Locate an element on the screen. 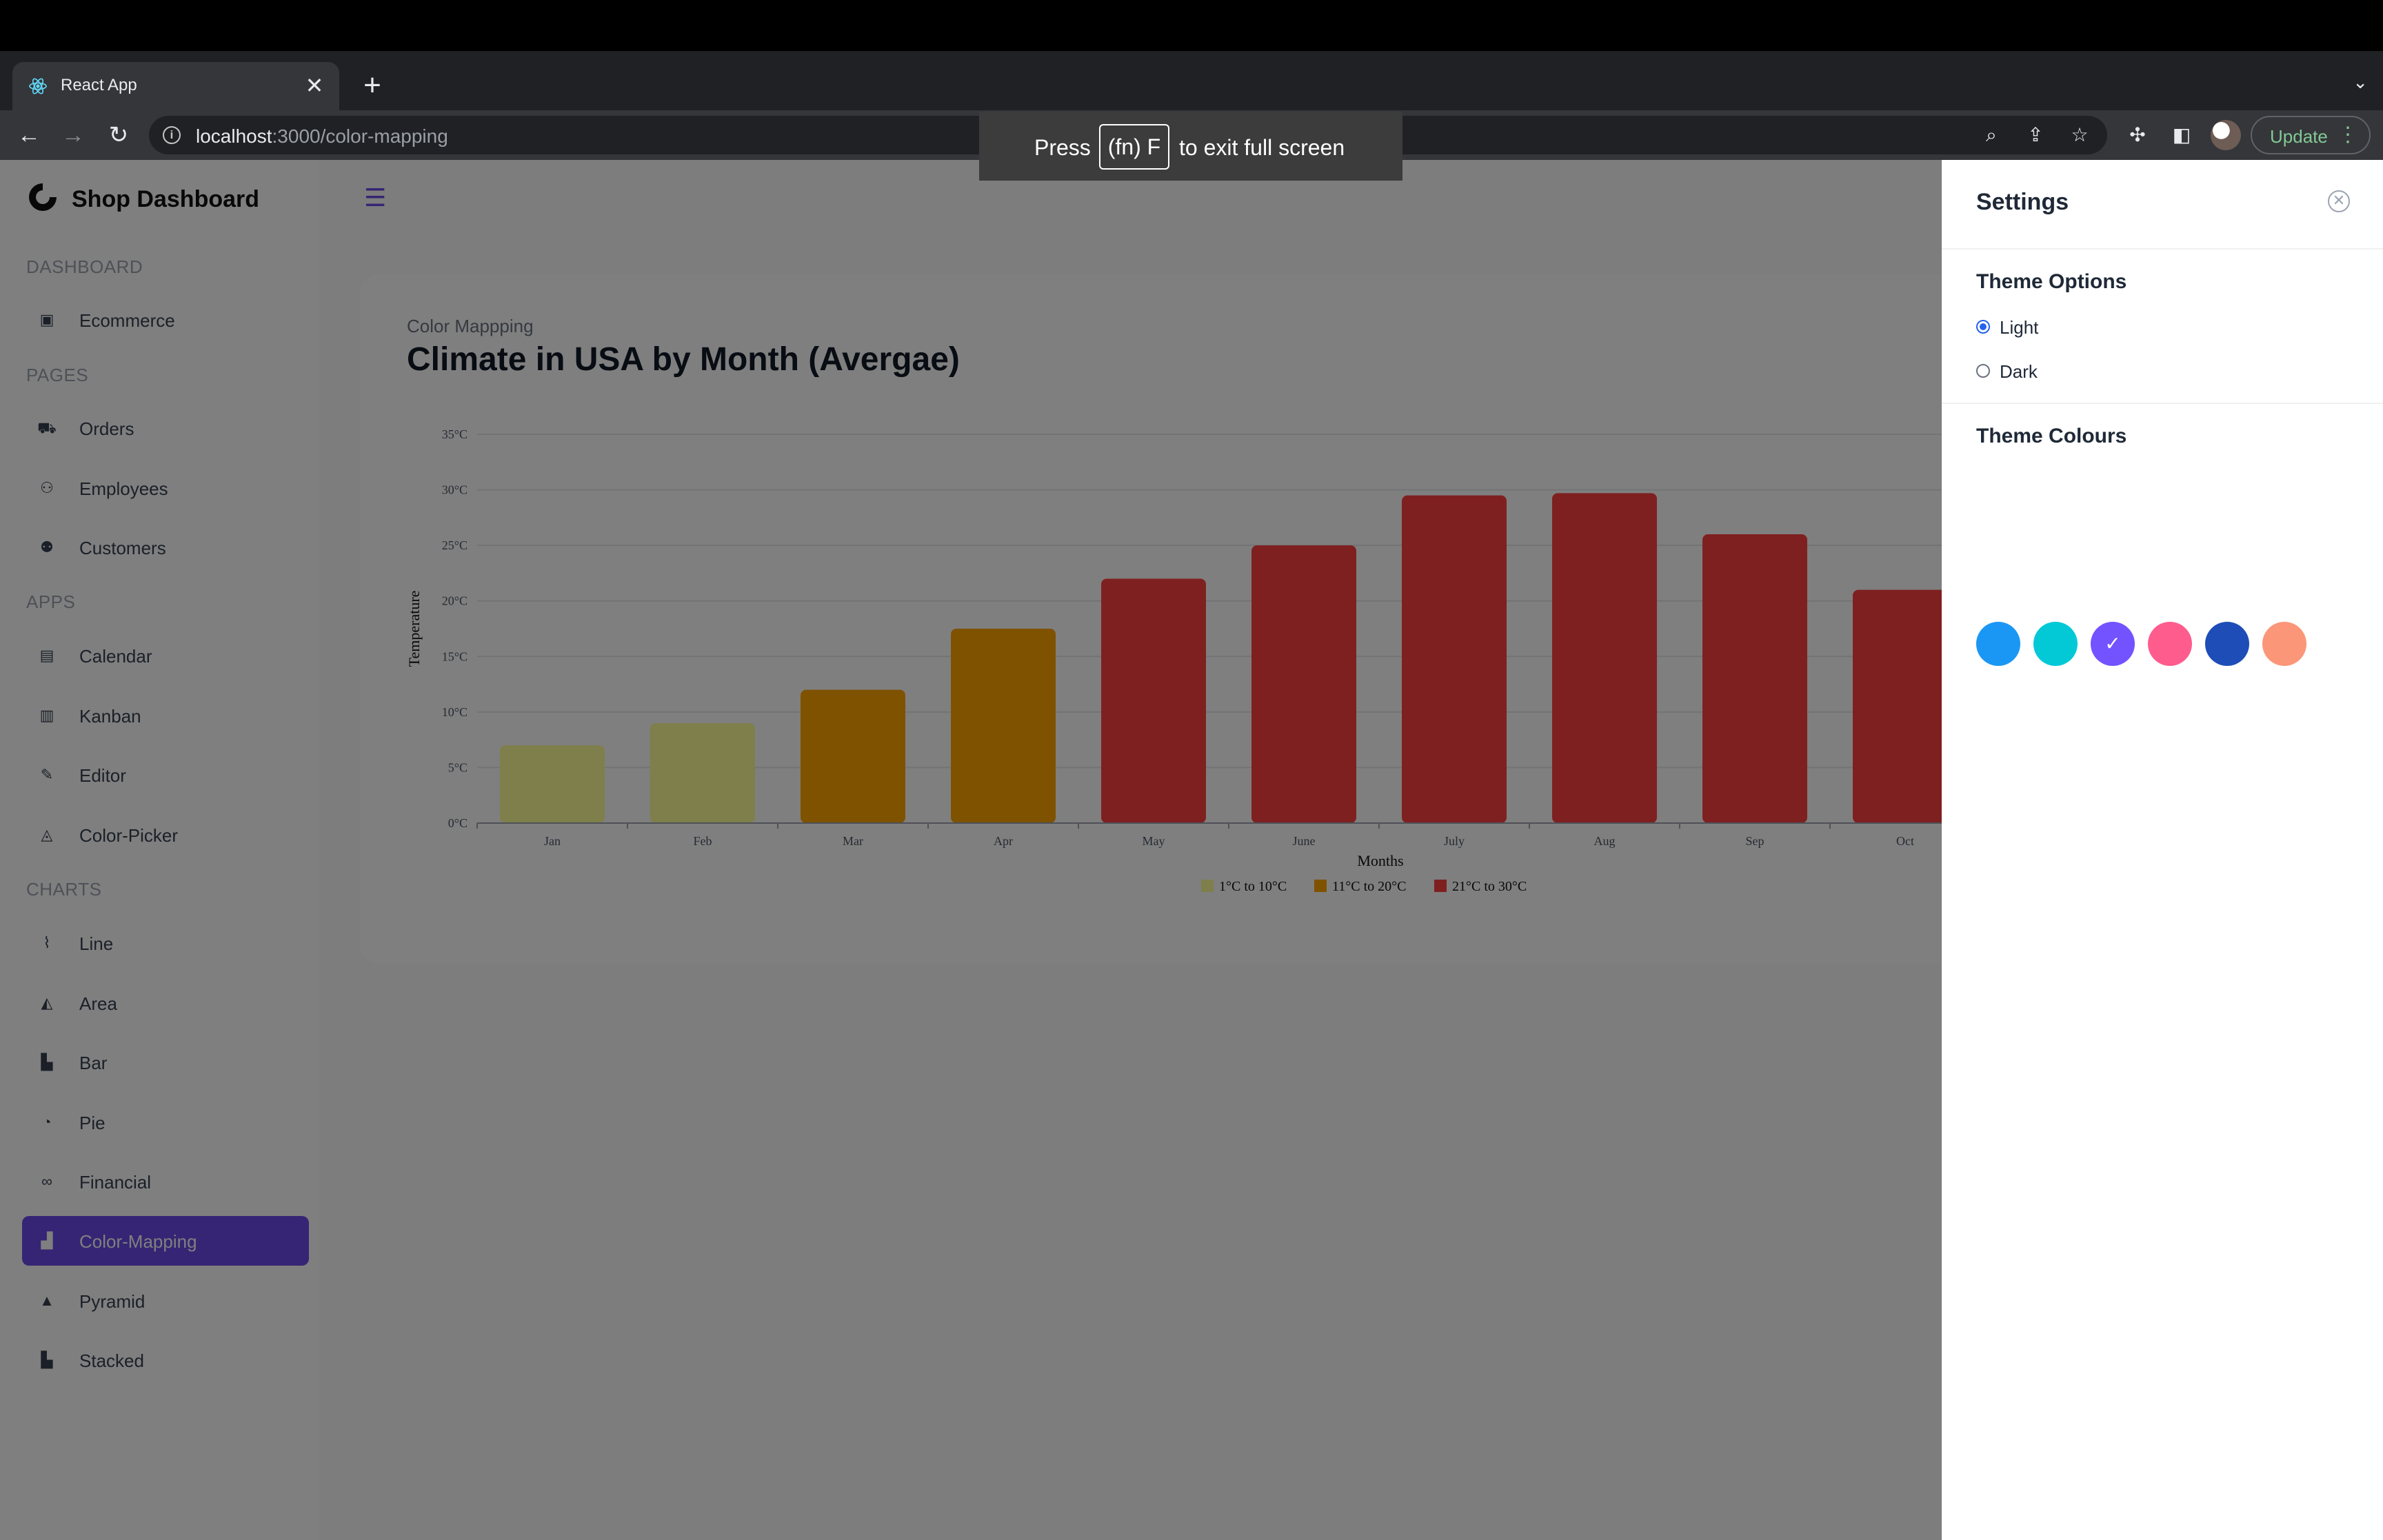 The width and height of the screenshot is (2383, 1540). url-path: :3000/color-mapping is located at coordinates (360, 136).